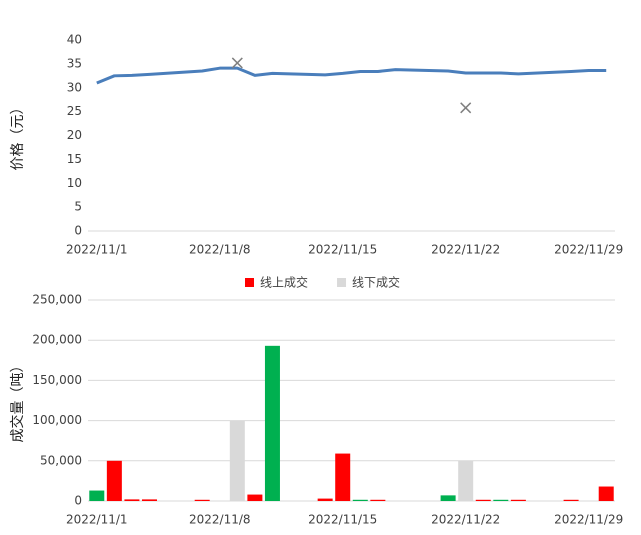  I want to click on y-tick-label: 150,000, so click(57, 380).